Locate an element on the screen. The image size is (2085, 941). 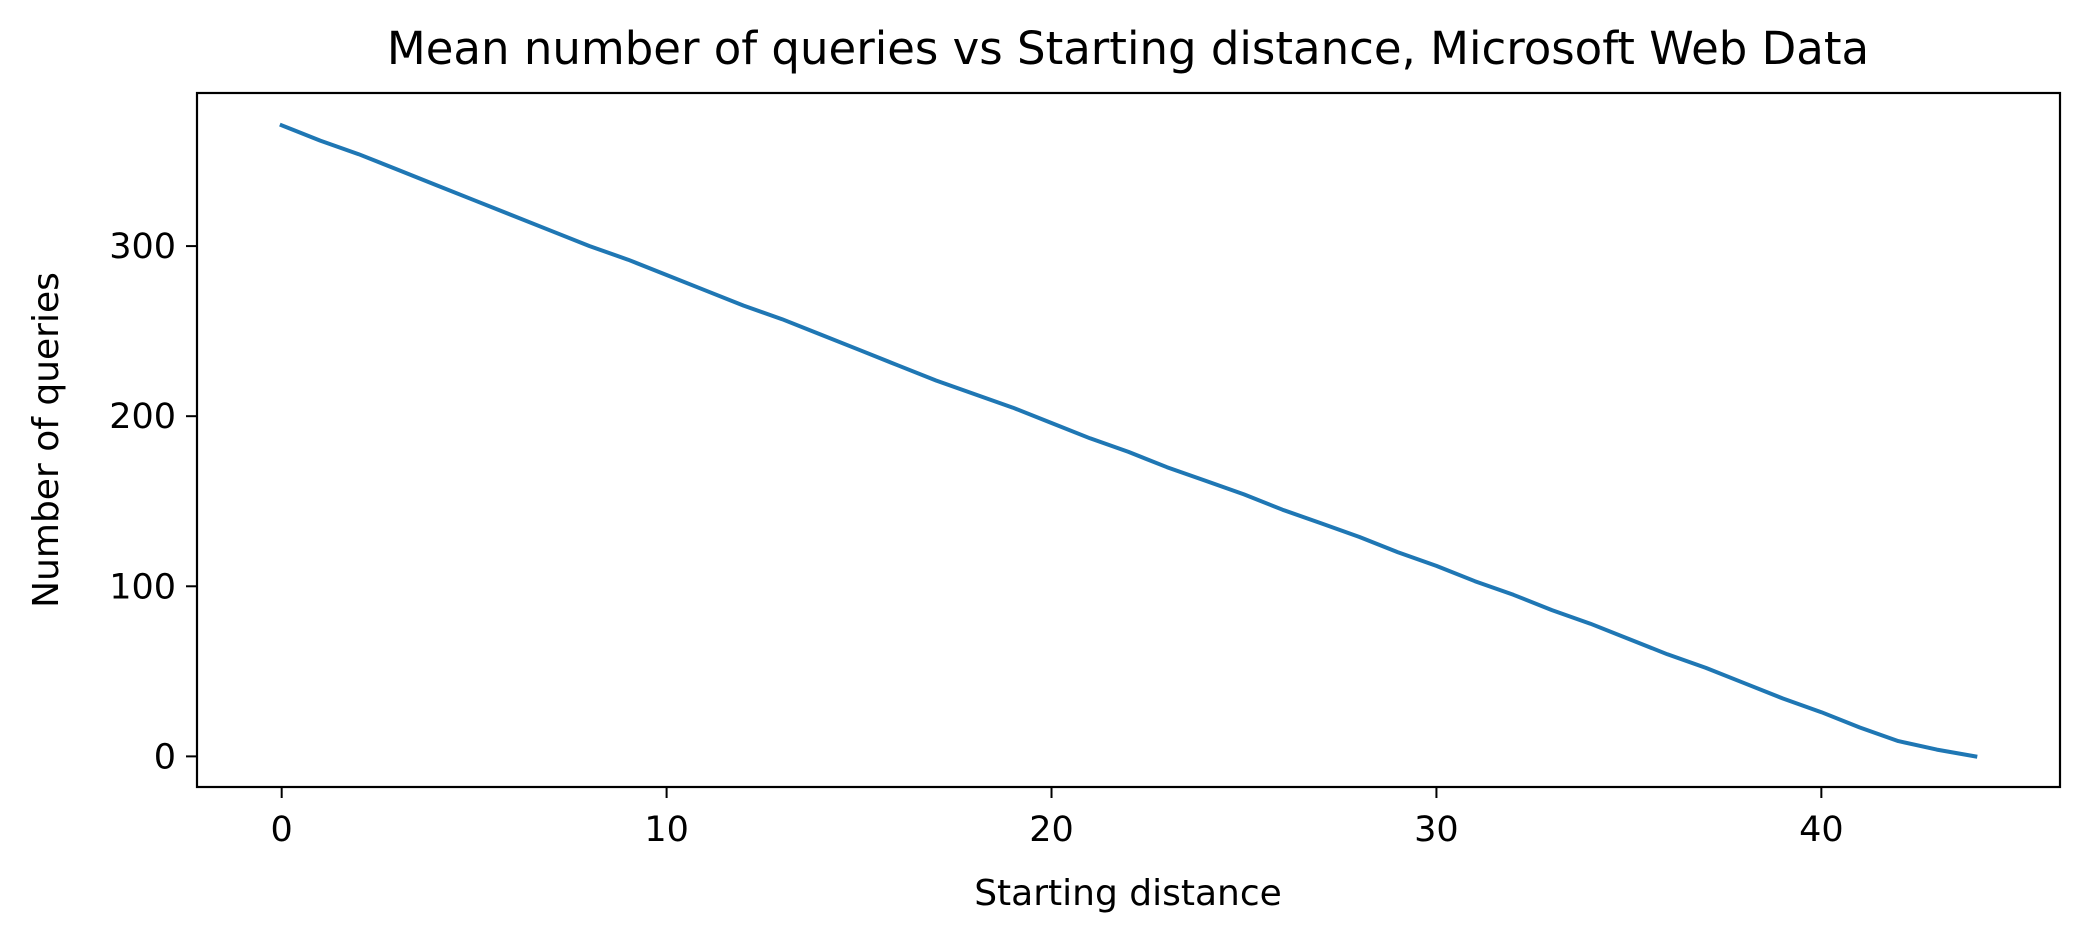
y-tick-label: 300 is located at coordinates (142, 247).